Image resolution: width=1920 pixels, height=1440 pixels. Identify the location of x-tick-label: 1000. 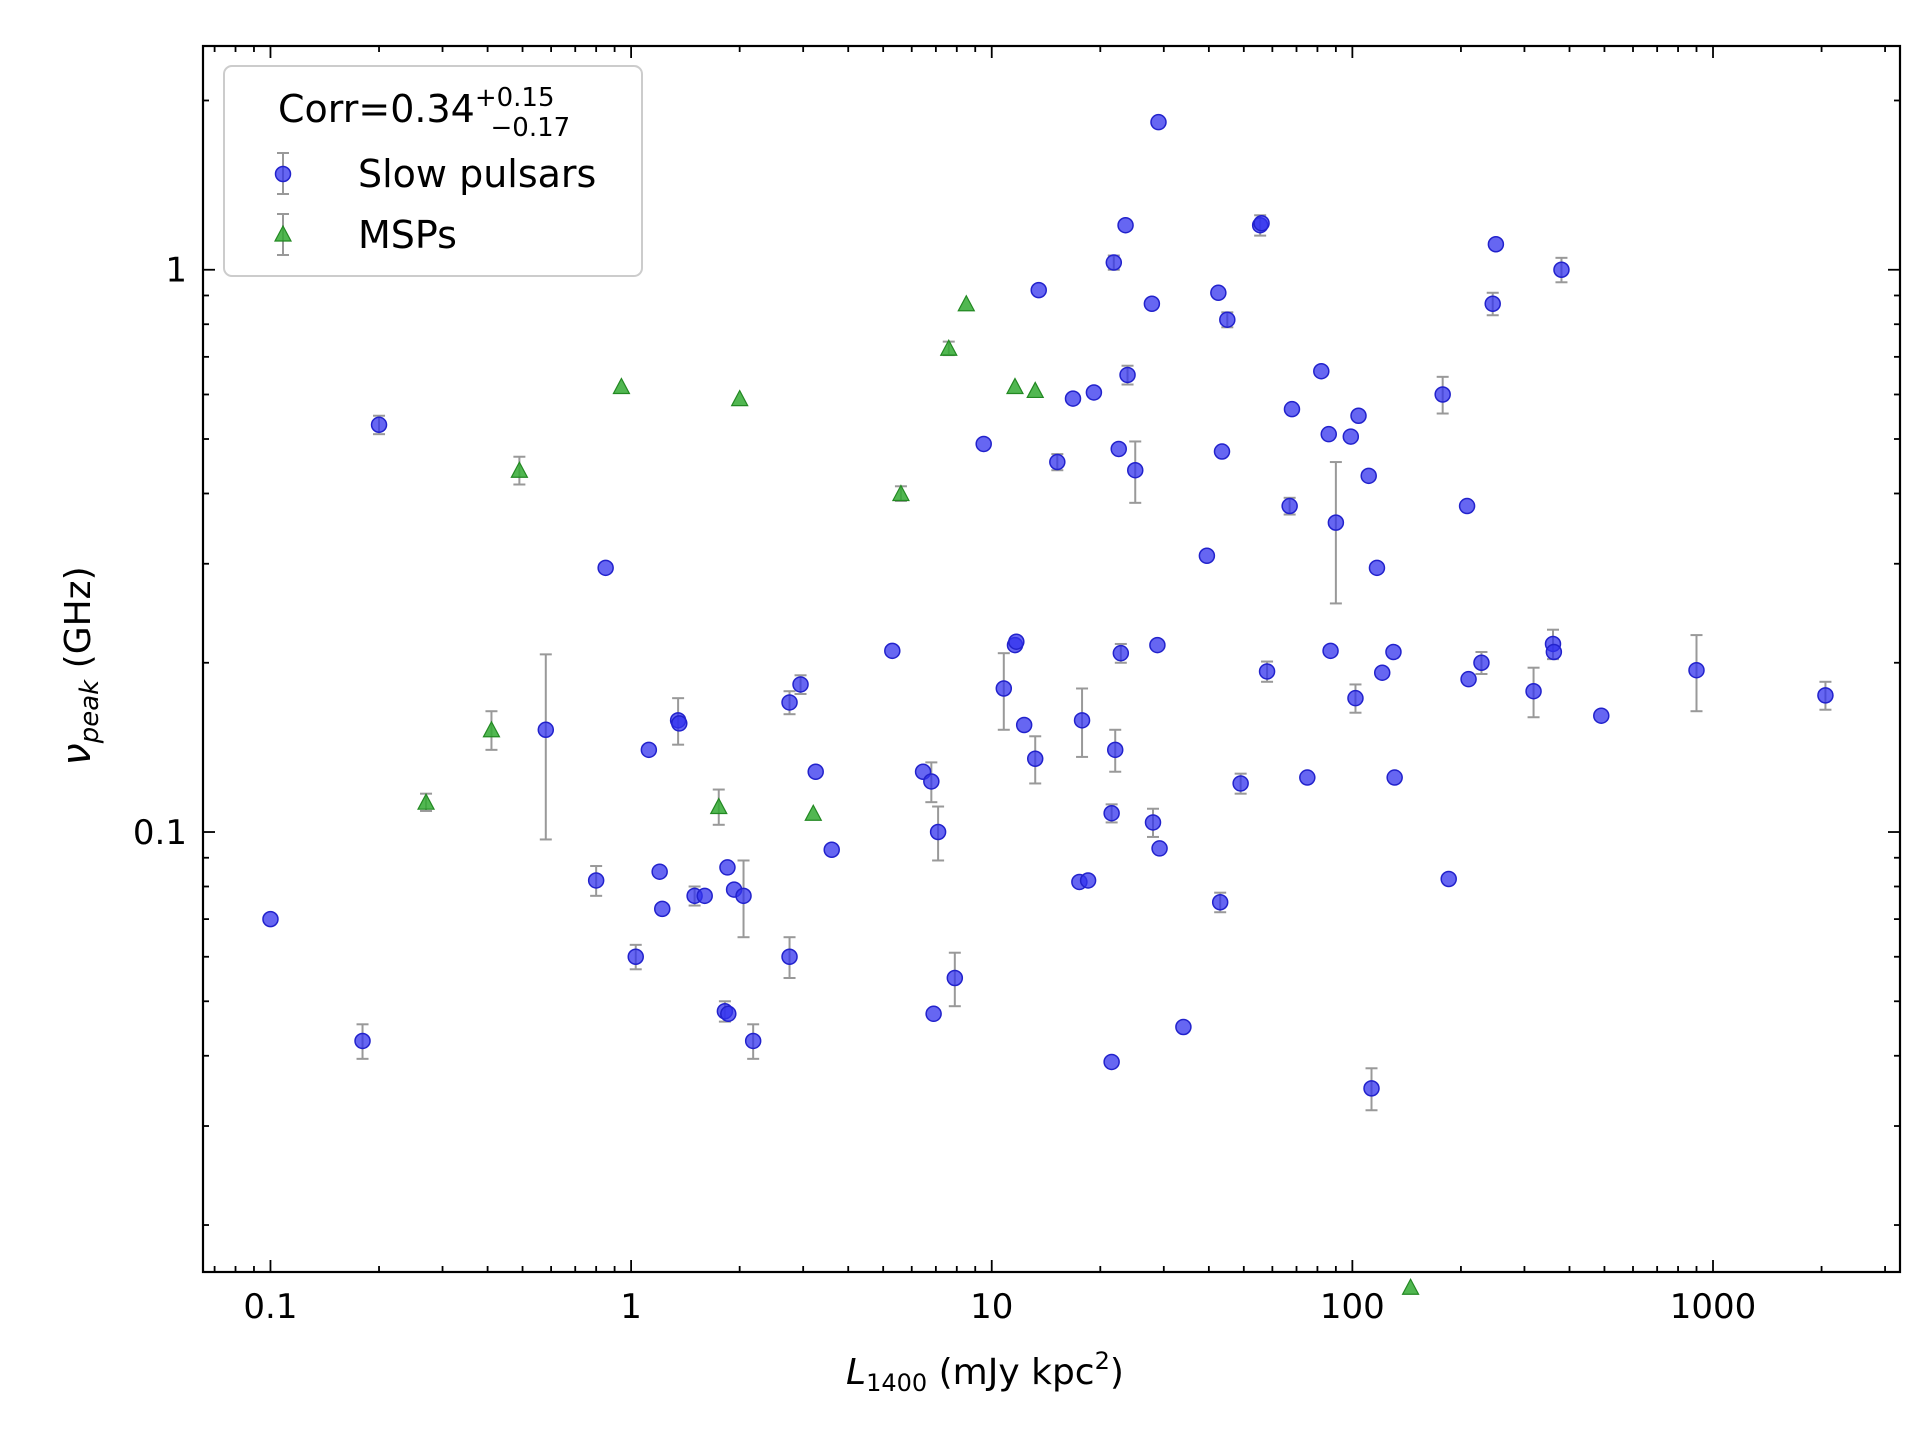
(1713, 1307).